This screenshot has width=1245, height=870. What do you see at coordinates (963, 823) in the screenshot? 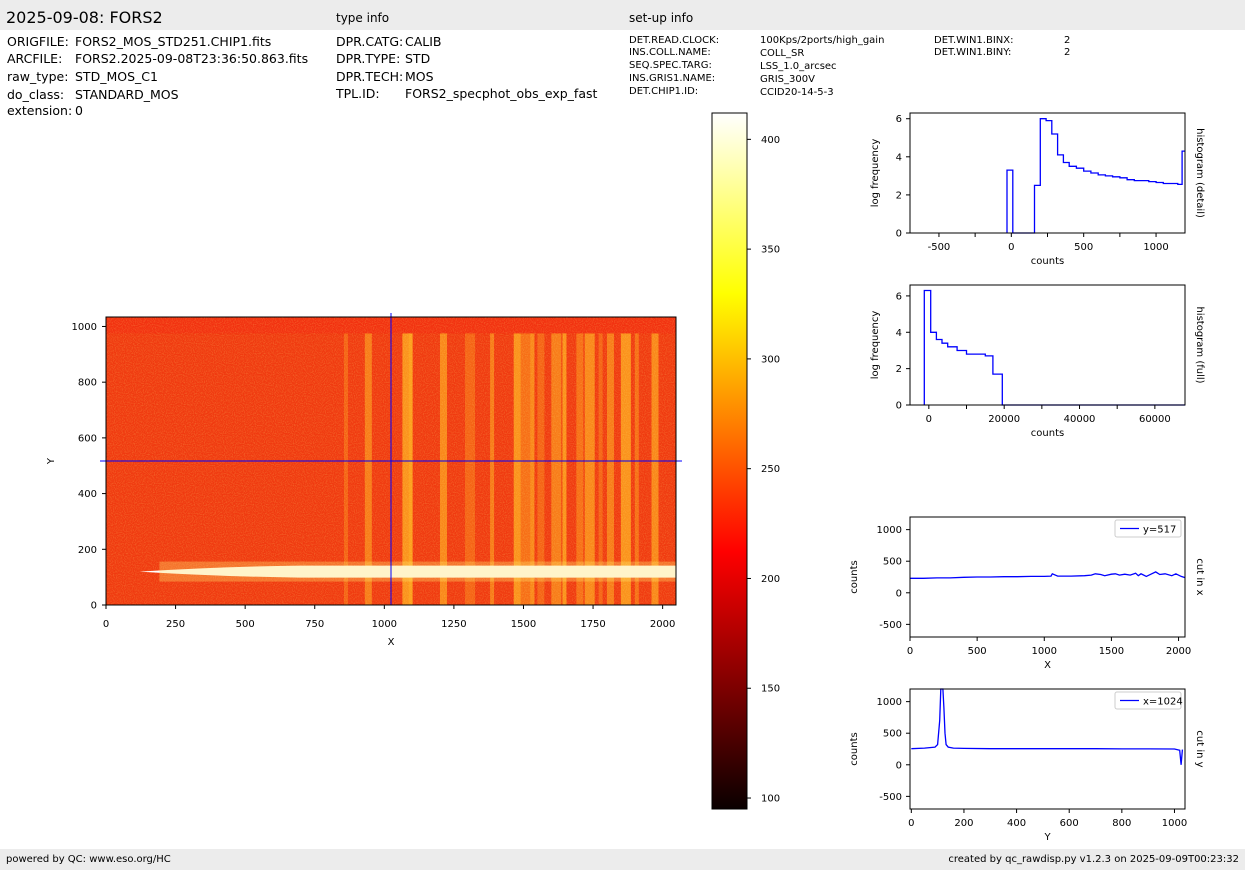
I see `x-tick-label: 200` at bounding box center [963, 823].